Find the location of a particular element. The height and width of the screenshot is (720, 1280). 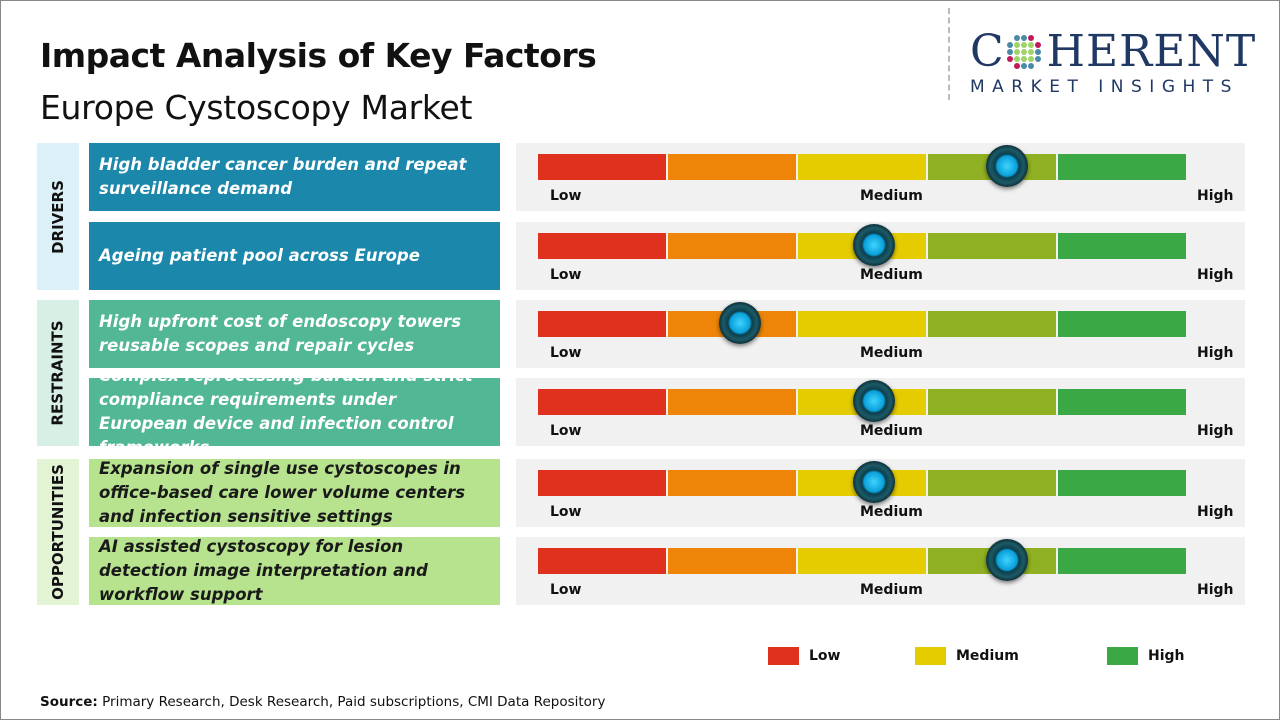

legend-label: Low is located at coordinates (825, 656).